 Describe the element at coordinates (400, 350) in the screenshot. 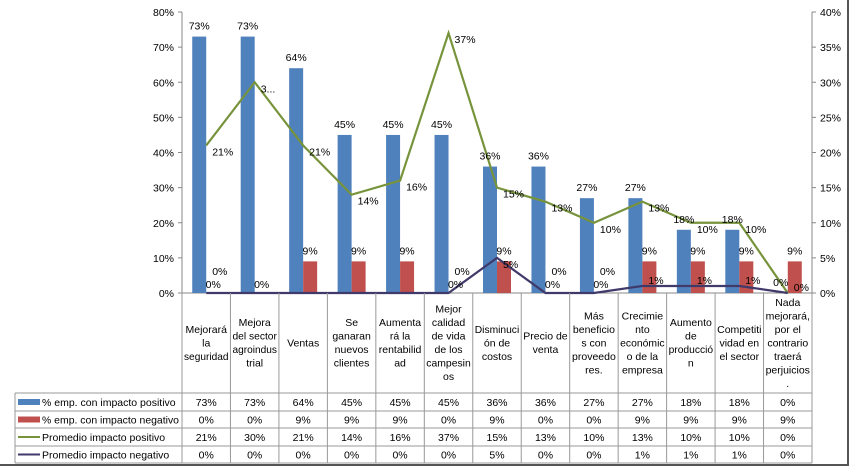

I see `category-label: rentabilid` at that location.